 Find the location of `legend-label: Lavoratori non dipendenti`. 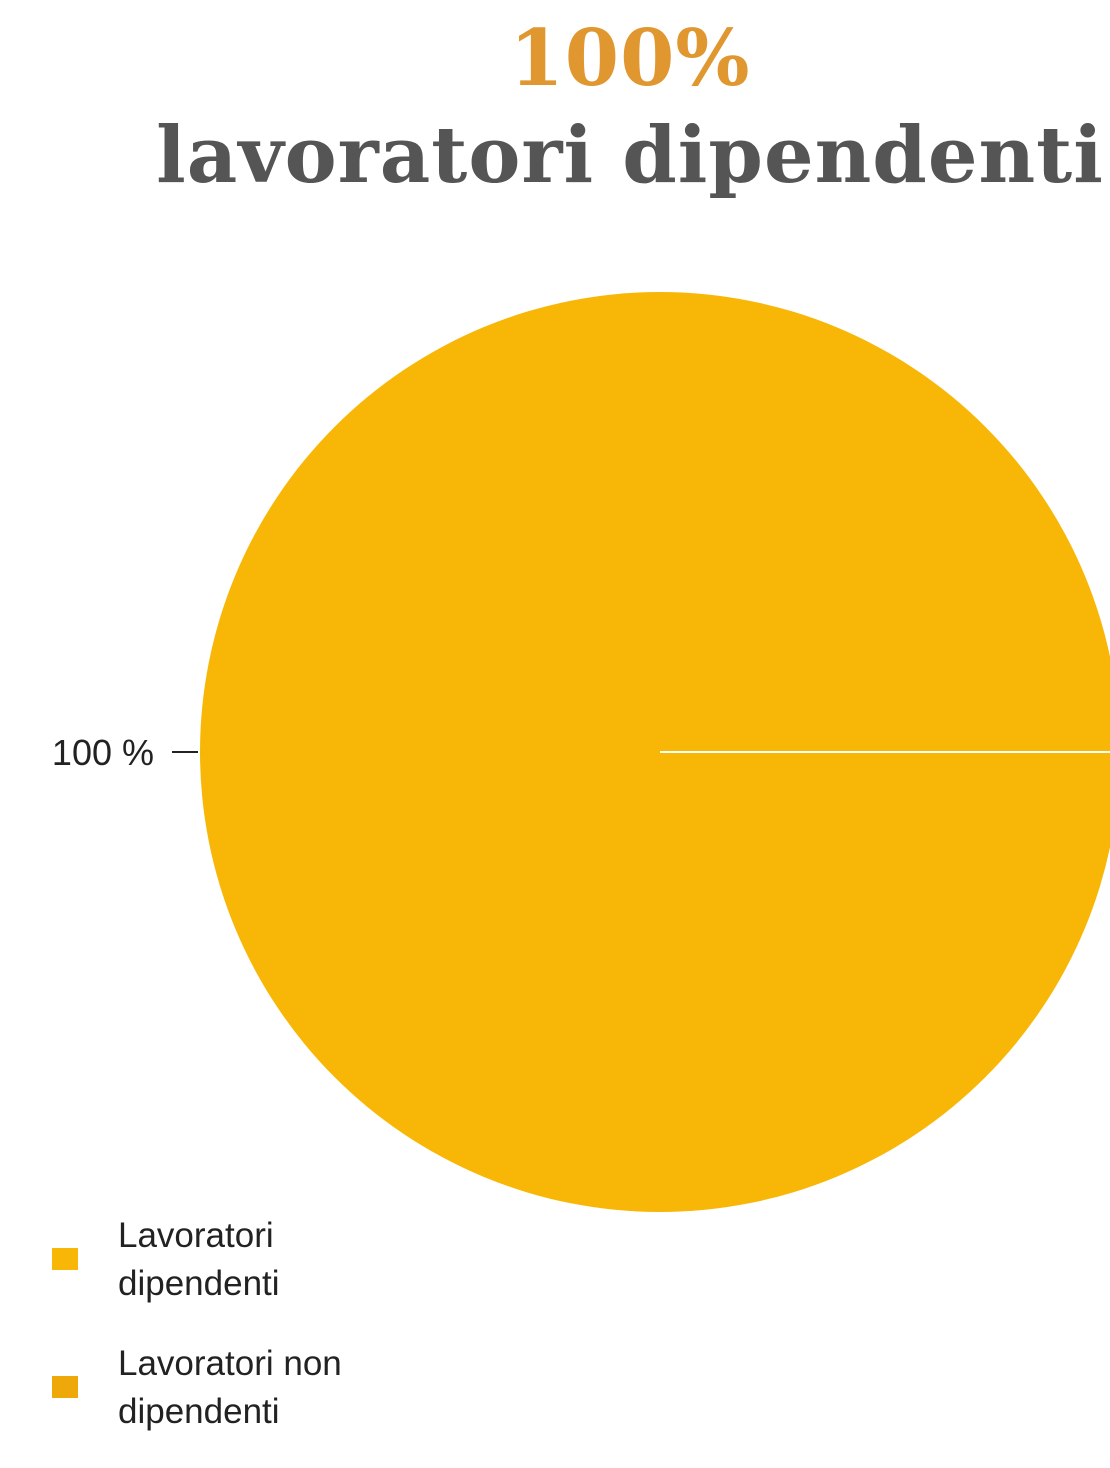

legend-label: Lavoratori non dipendenti is located at coordinates (230, 1387).